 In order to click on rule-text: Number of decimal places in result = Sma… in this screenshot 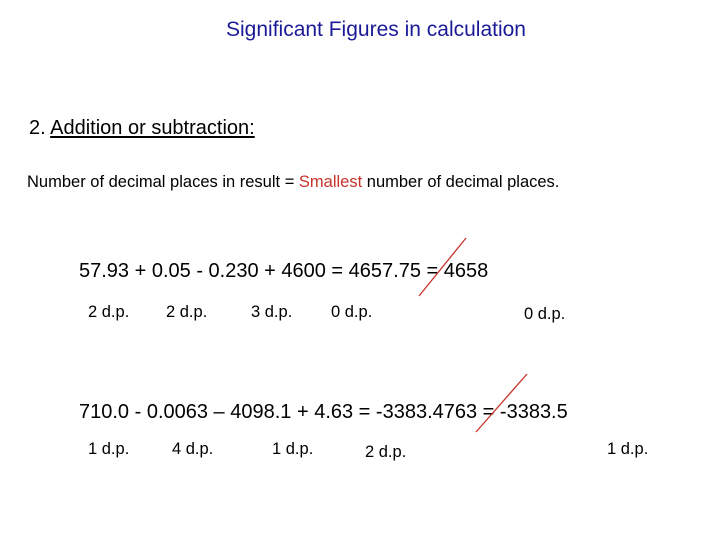, I will do `click(293, 182)`.